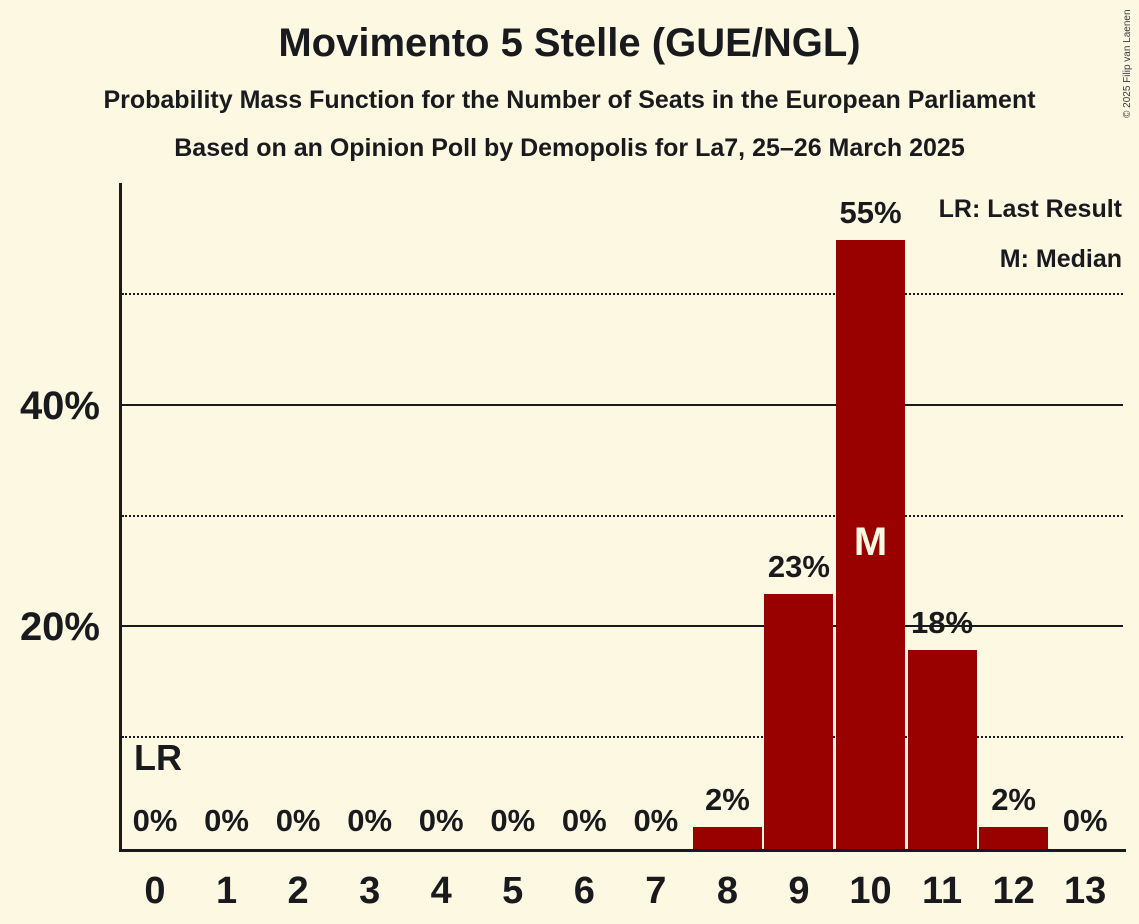  Describe the element at coordinates (569, 43) in the screenshot. I see `page-title: Movimento 5 Stelle (GUE/NGL)` at that location.